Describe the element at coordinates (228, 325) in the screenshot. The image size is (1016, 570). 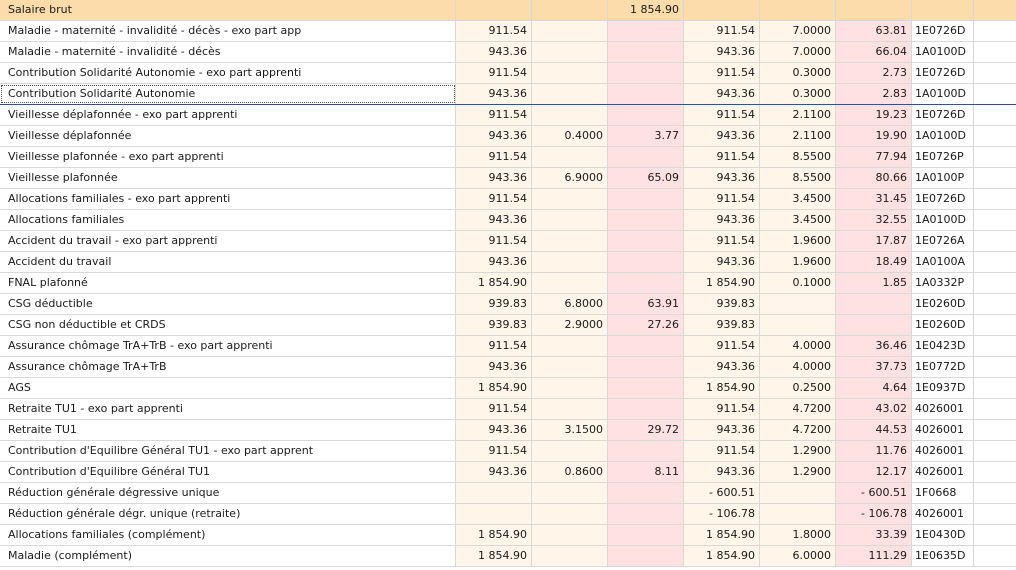
I see `row-label: CSG non déductible et CRDS` at that location.